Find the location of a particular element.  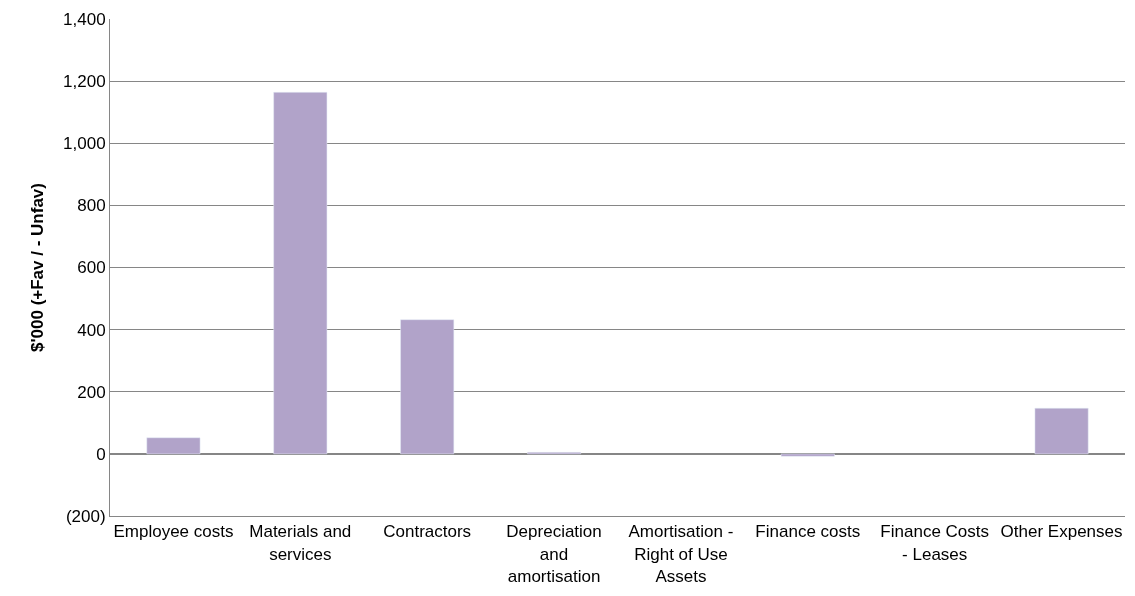

x-tick-label: Depreciation and amortisation is located at coordinates (554, 554).